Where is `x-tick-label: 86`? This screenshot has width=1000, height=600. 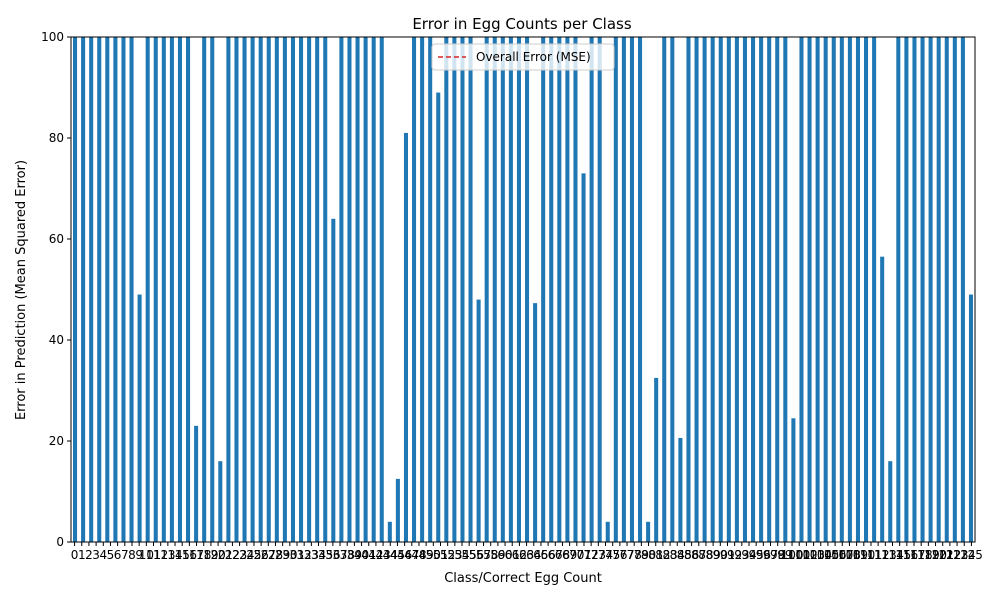
x-tick-label: 86 is located at coordinates (691, 555).